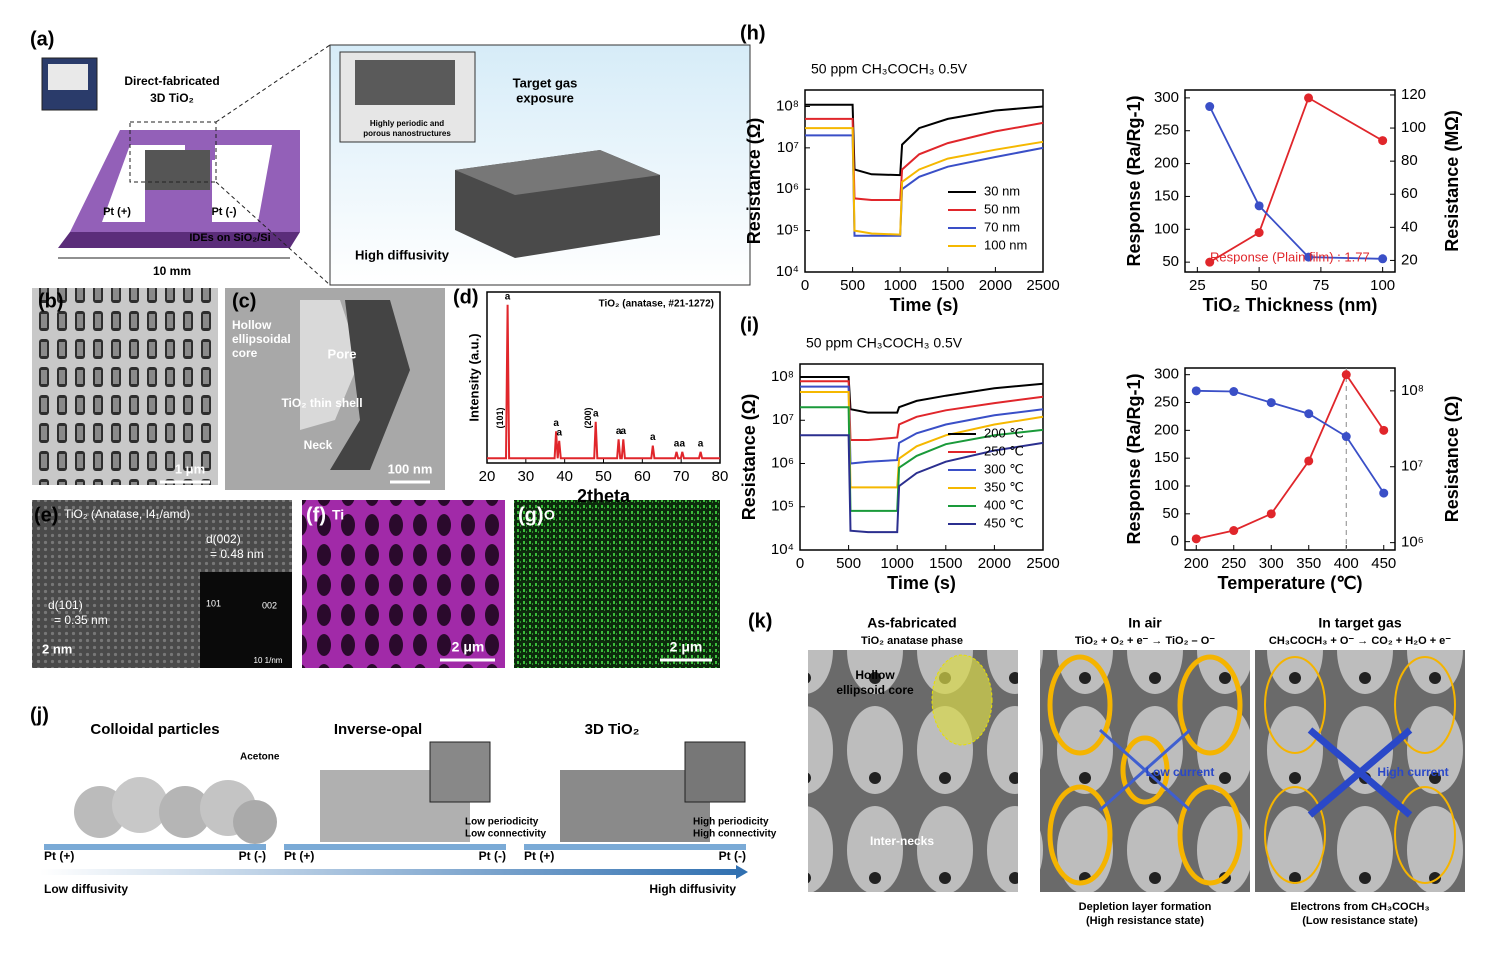 The width and height of the screenshot is (1492, 954). Describe the element at coordinates (394, 872) in the screenshot. I see `diffusivity-arrow` at that location.